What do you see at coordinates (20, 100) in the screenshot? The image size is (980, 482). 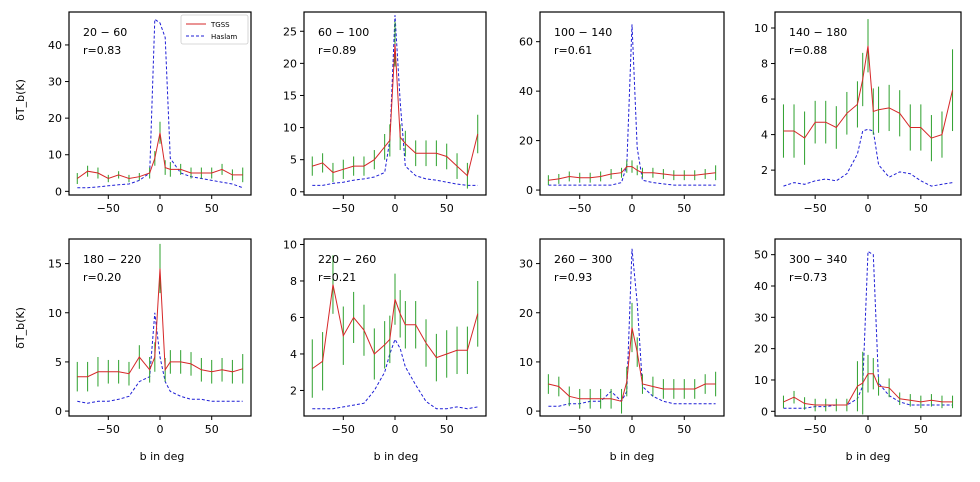 I see `ylabel-row-1: δT_b(K)` at bounding box center [20, 100].